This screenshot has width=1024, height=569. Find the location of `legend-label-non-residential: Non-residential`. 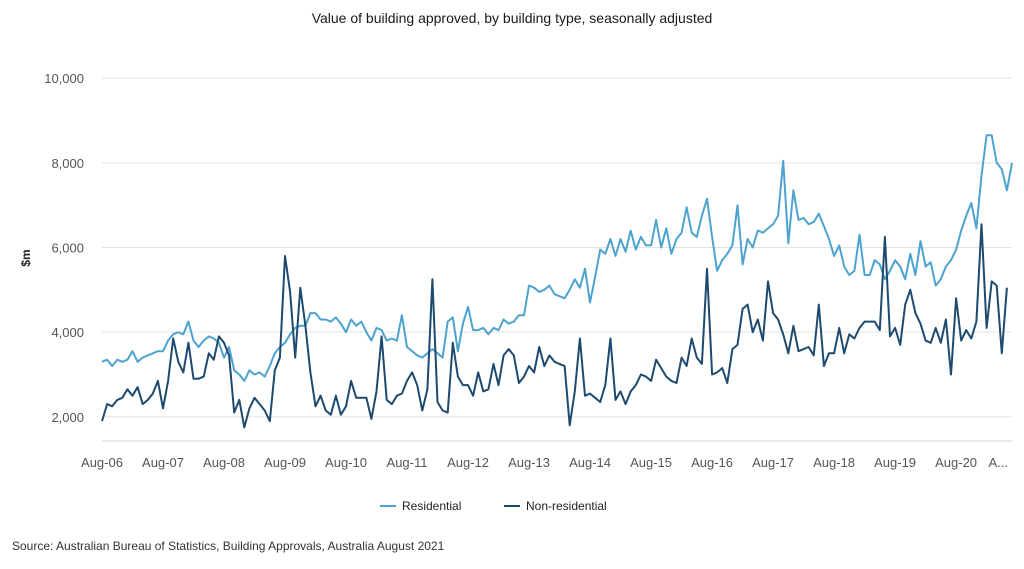

legend-label-non-residential: Non-residential is located at coordinates (566, 506).